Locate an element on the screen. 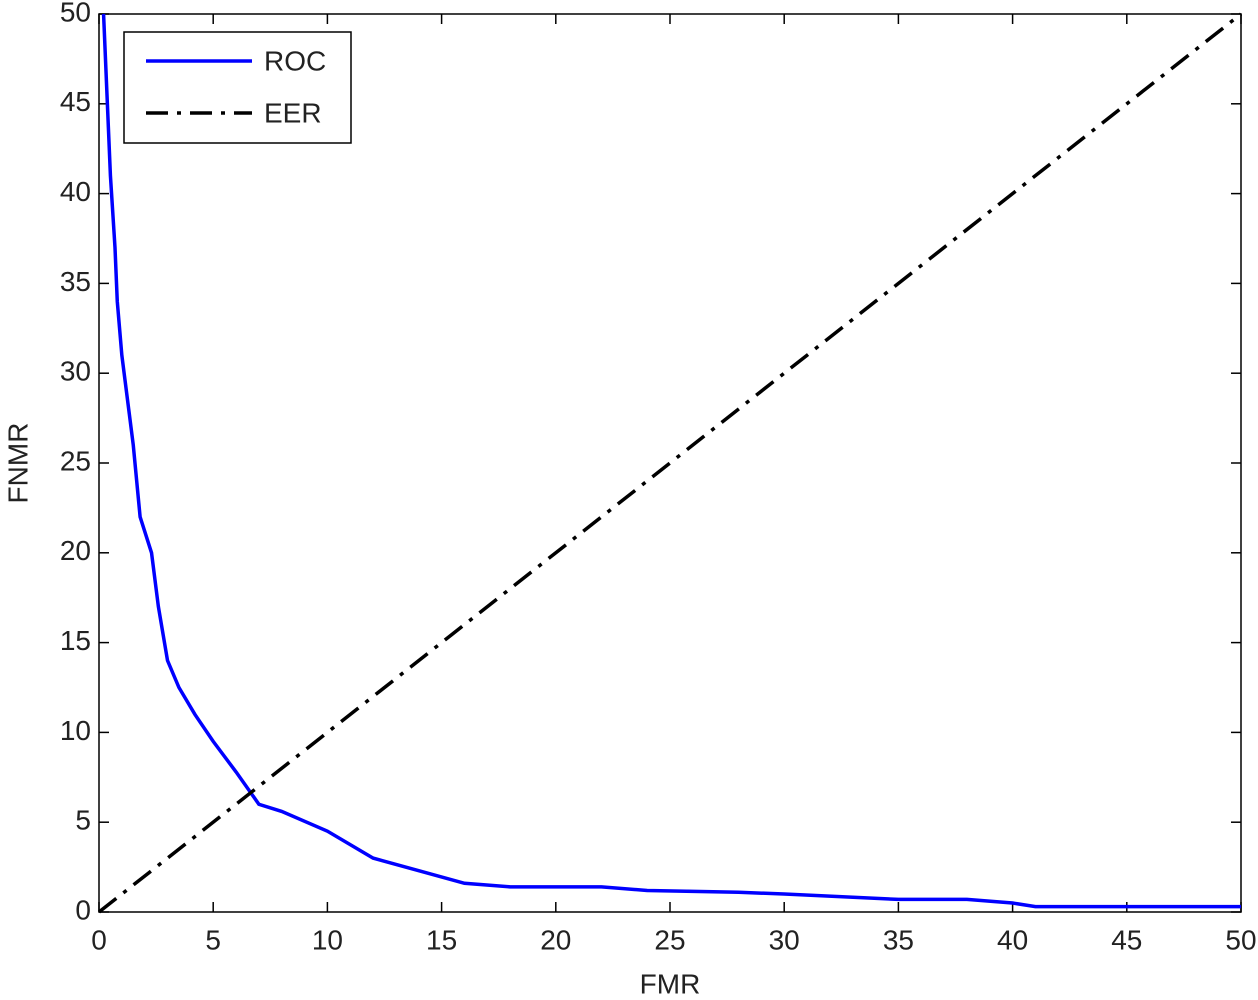 This screenshot has width=1258, height=1000. y-tick-label: 35 is located at coordinates (75, 281).